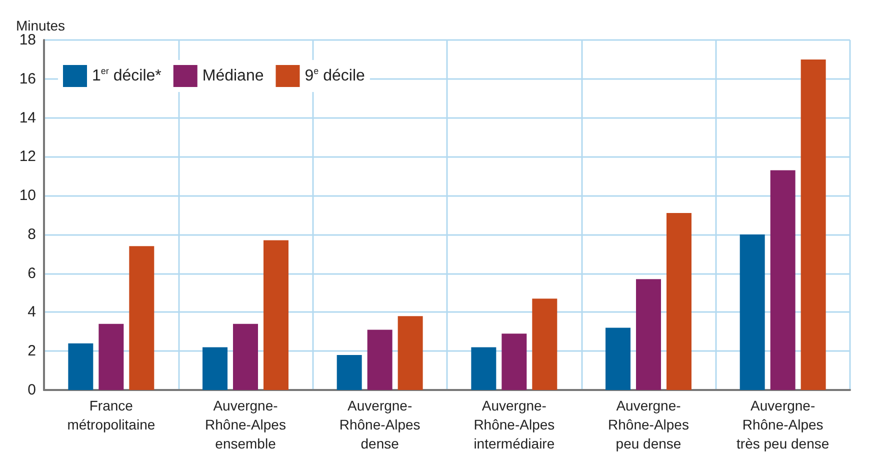 The image size is (870, 470). Describe the element at coordinates (245, 425) in the screenshot. I see `x-tick-label: Auvergne- Rhône-Alpes ensemble` at that location.